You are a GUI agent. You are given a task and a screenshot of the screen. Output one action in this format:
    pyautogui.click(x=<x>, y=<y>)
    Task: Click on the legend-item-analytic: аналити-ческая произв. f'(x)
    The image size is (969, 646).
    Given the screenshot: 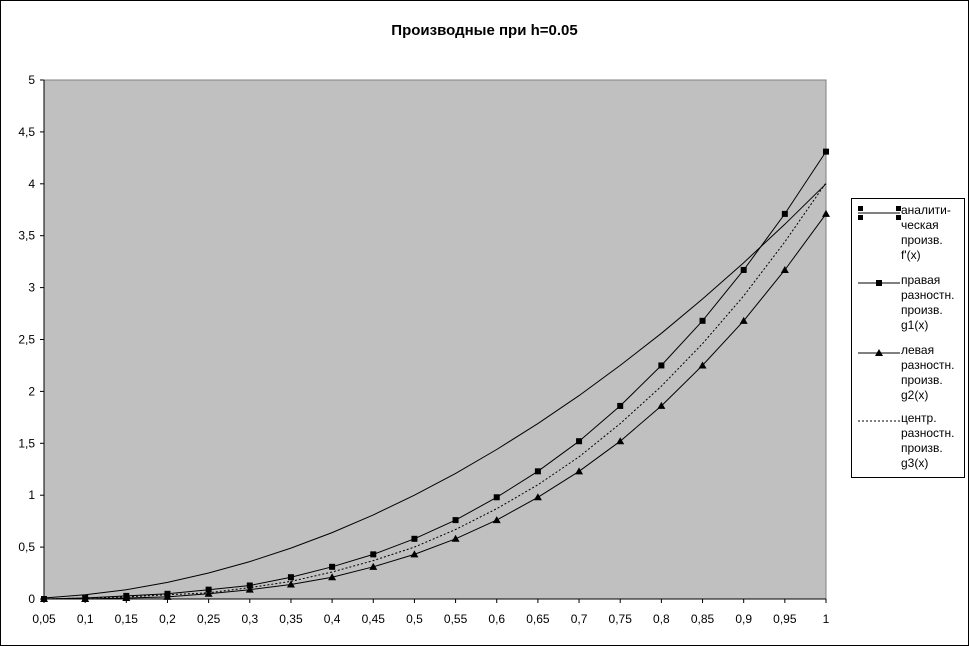 What is the action you would take?
    pyautogui.click(x=908, y=235)
    